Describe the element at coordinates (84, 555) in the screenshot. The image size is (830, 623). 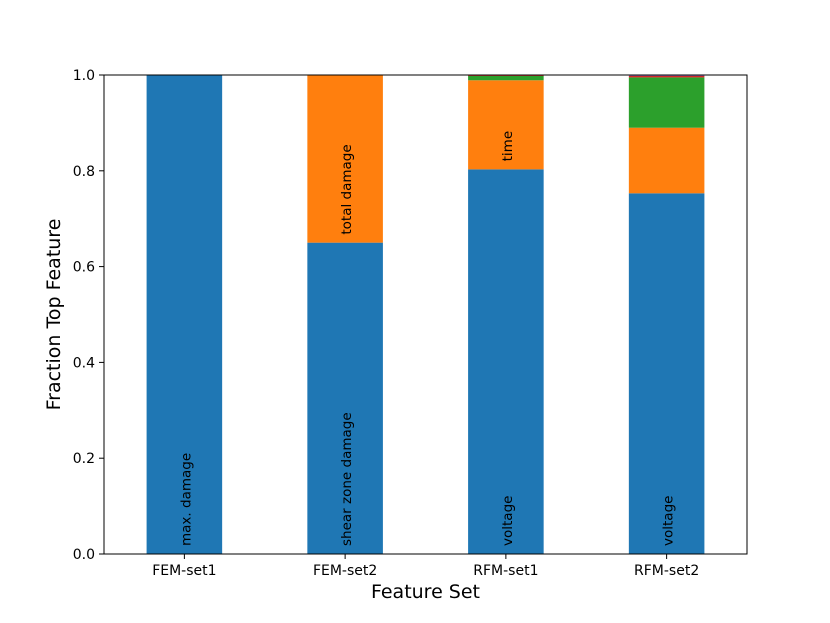
I see `y-tick-label: 0.0` at that location.